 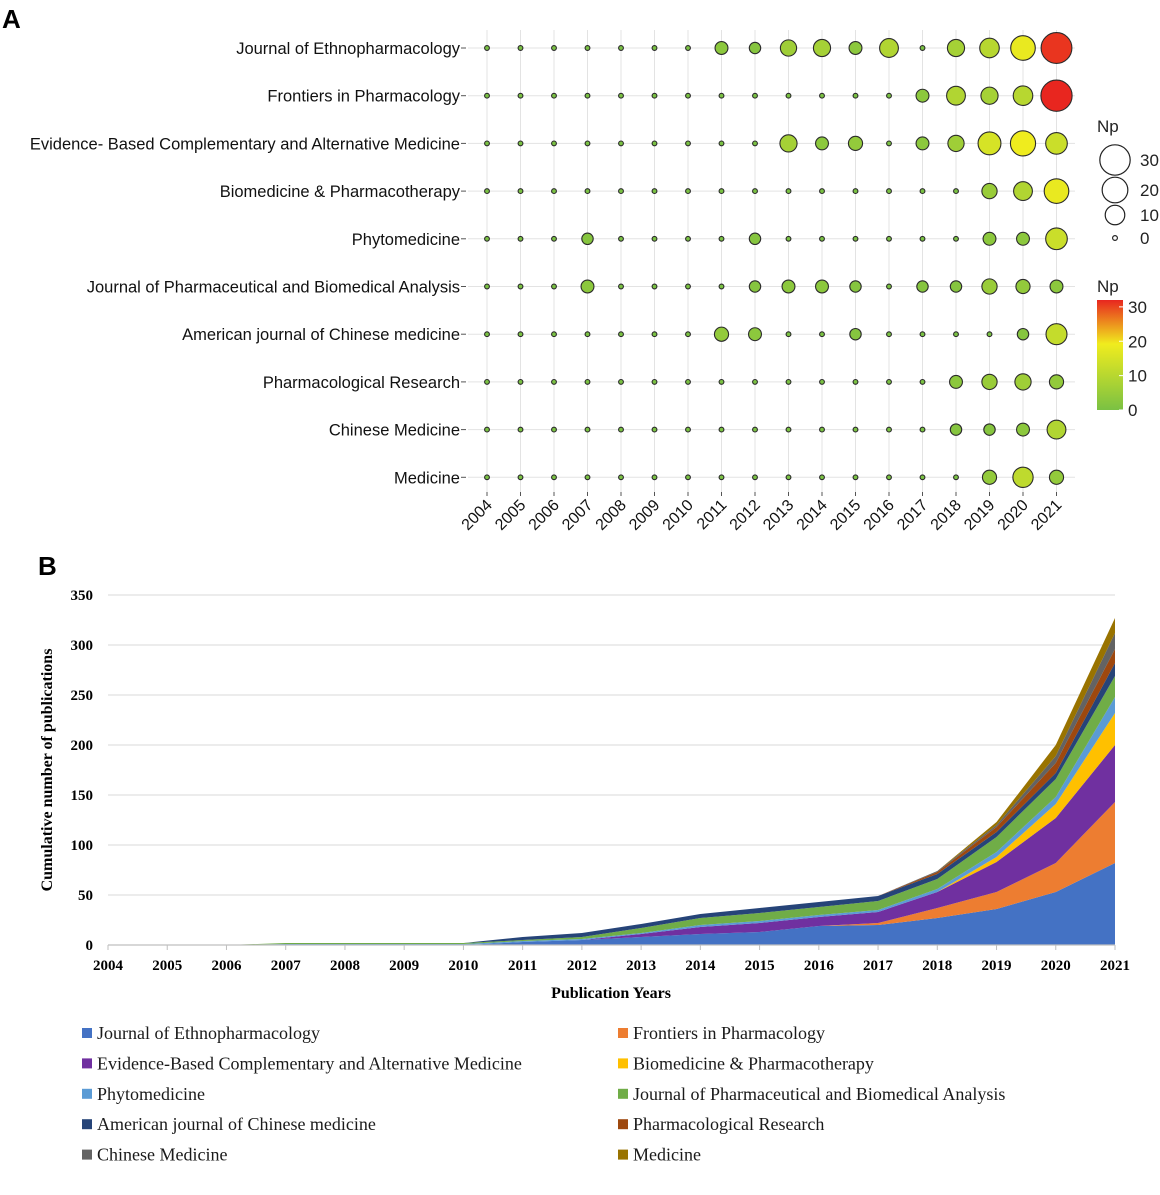 I want to click on x-tick-label: 2005, so click(x=167, y=966).